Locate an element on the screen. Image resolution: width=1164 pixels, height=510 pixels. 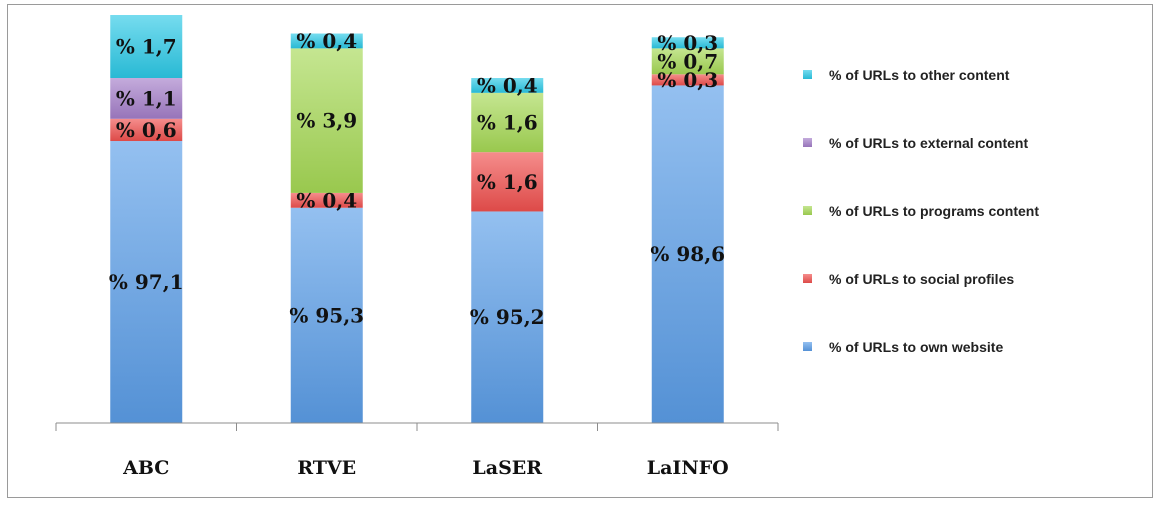
bar-segment-rtve-of-urls-to-social-profiles is located at coordinates (326, 200).